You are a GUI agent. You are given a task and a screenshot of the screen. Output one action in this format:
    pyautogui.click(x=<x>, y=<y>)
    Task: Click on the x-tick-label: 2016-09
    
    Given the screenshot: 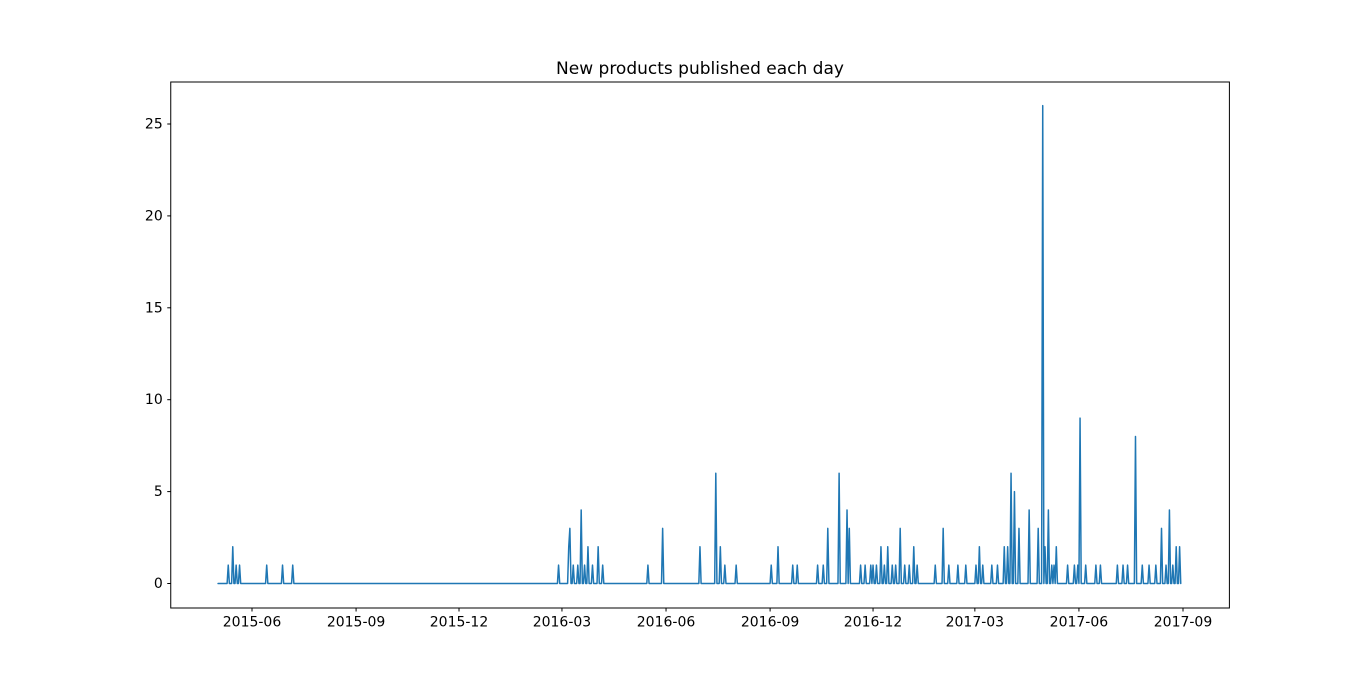 What is the action you would take?
    pyautogui.click(x=770, y=623)
    